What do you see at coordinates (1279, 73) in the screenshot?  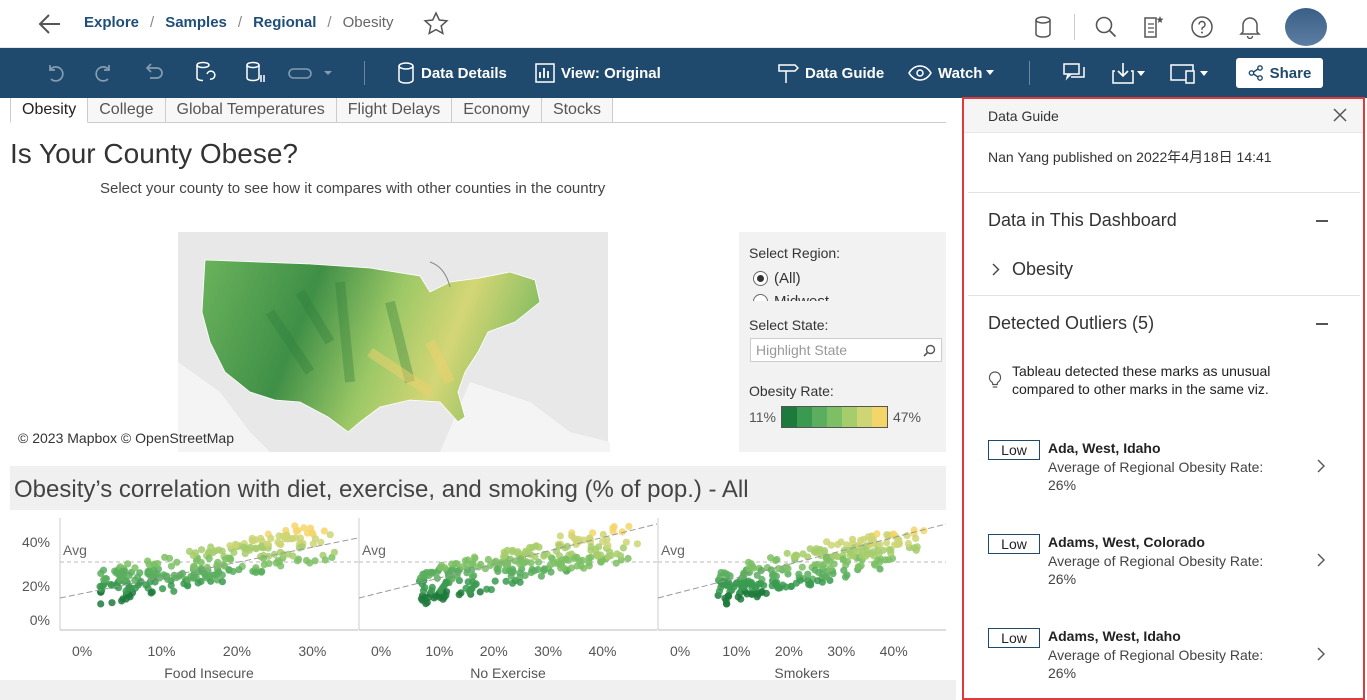 I see `share-button: Share` at bounding box center [1279, 73].